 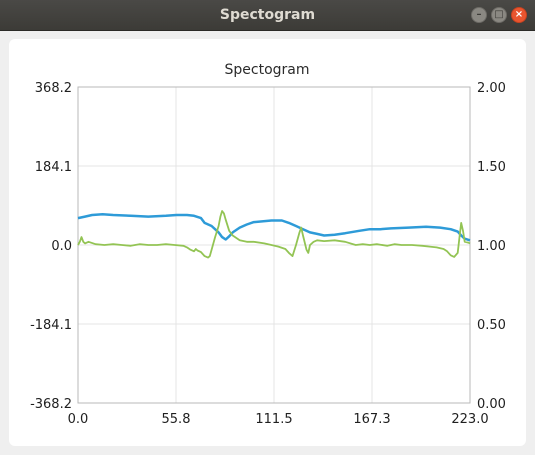 I want to click on chart-series, so click(x=274, y=234).